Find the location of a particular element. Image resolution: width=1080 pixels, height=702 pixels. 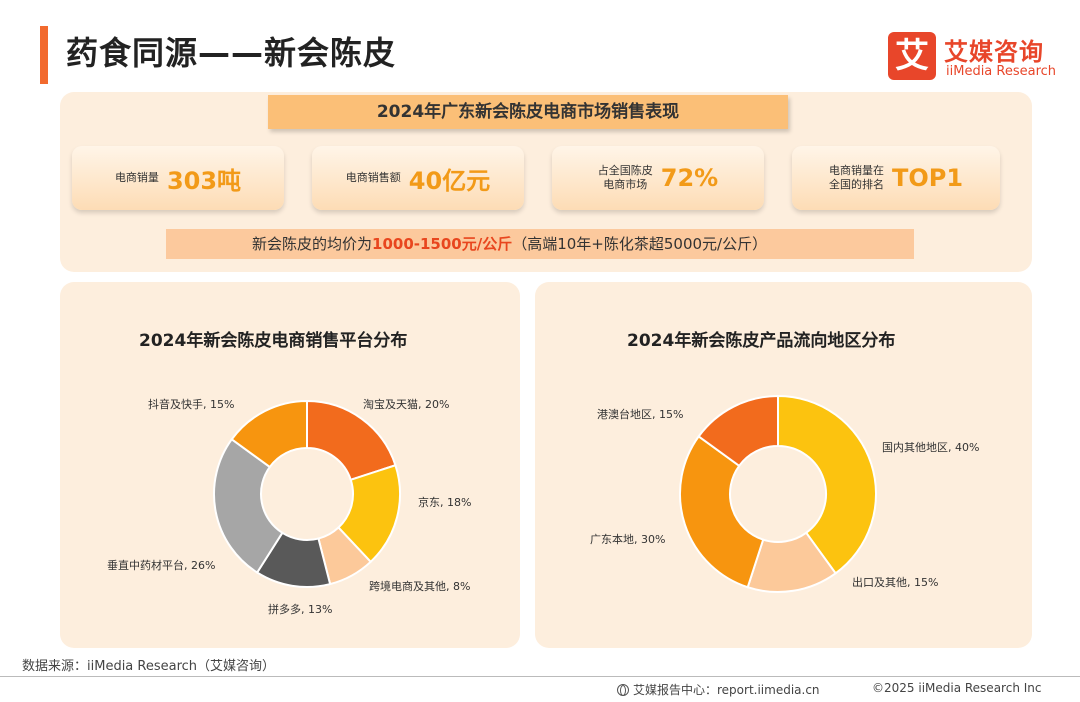

slice-label: 垂直中药材平台, 26% is located at coordinates (161, 565).